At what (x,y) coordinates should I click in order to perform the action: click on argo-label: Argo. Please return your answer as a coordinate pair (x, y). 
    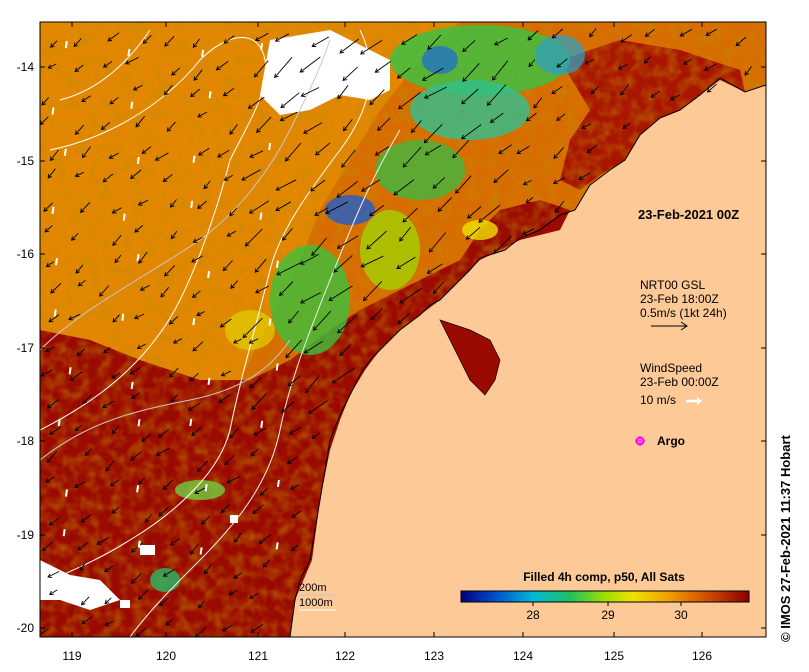
    Looking at the image, I should click on (671, 441).